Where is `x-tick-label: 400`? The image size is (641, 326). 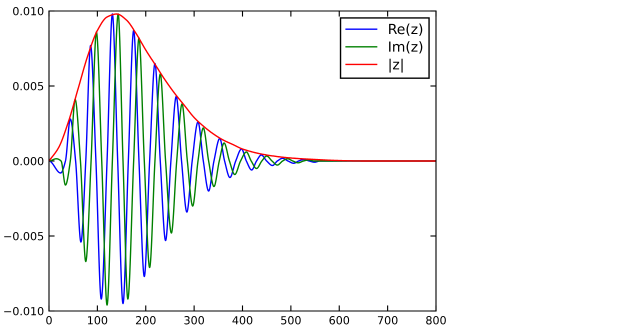 x-tick-label: 400 is located at coordinates (242, 320).